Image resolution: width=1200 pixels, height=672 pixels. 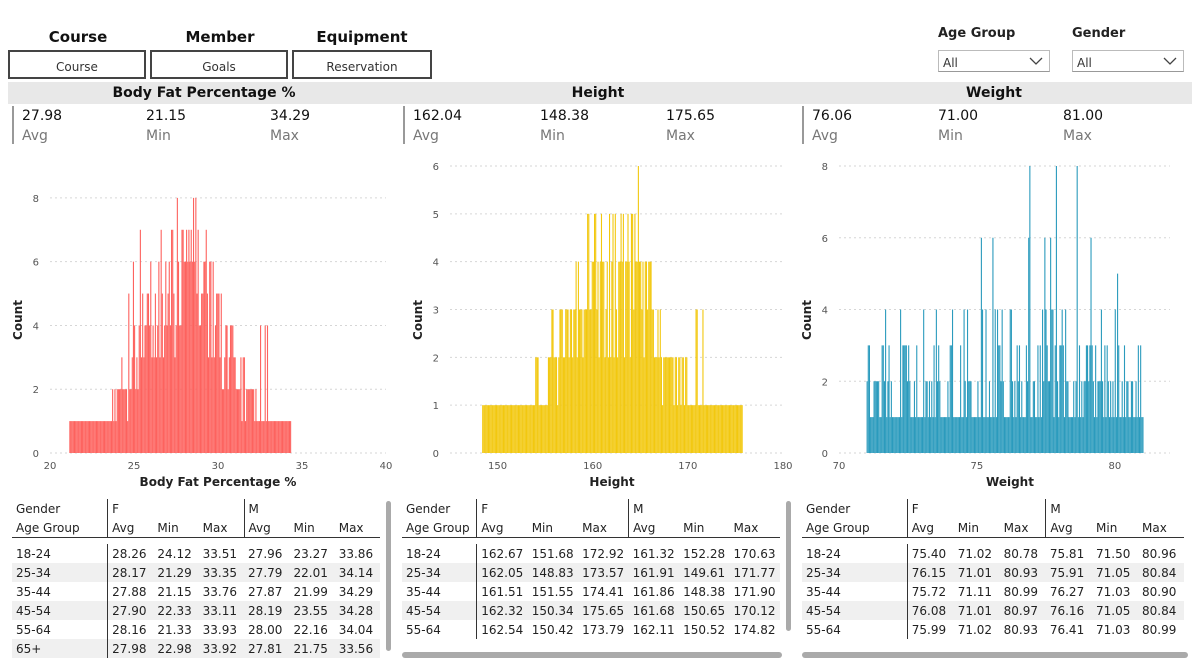 What do you see at coordinates (221, 610) in the screenshot?
I see `value-cell: 33.11` at bounding box center [221, 610].